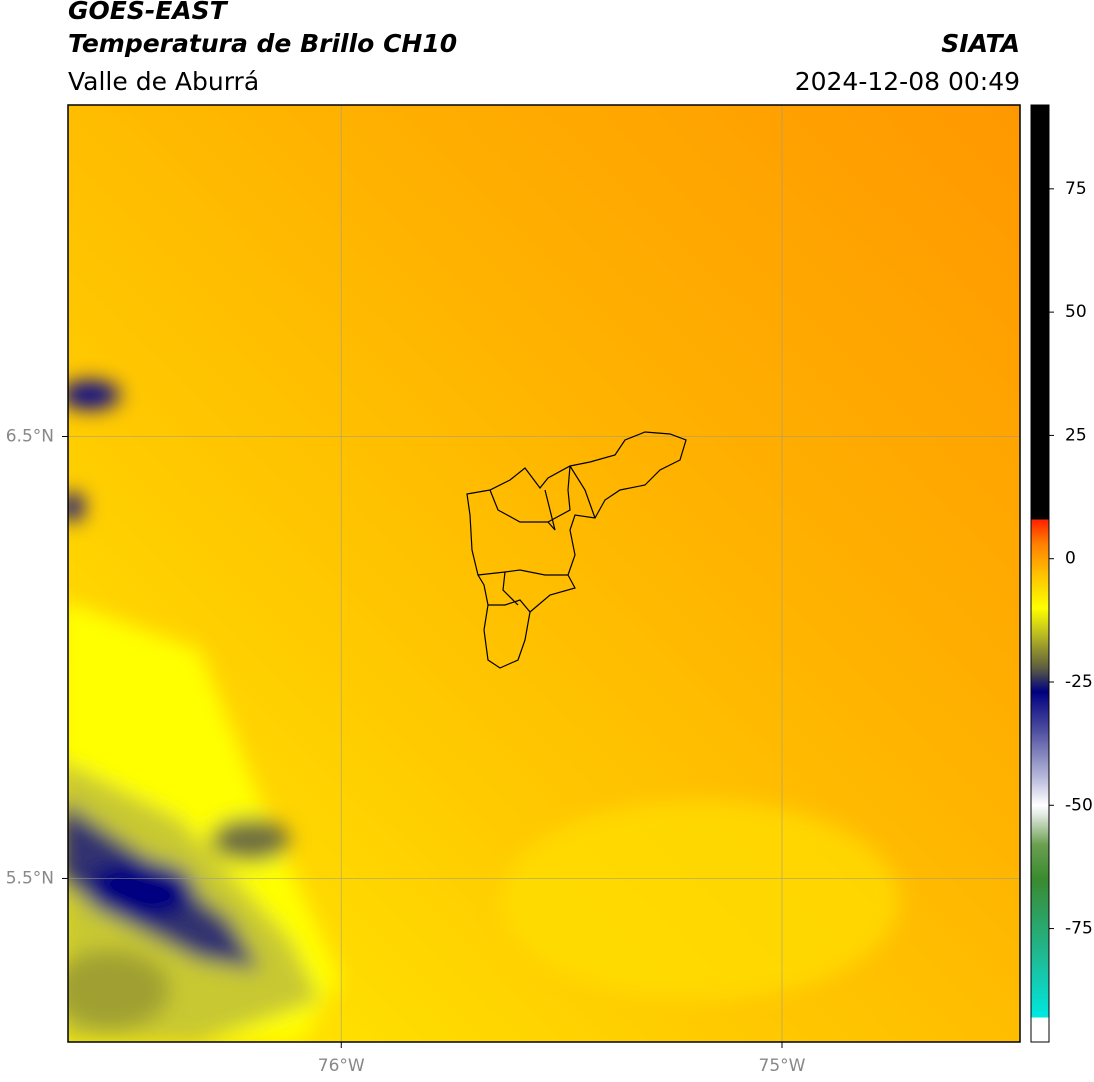 Image resolution: width=1094 pixels, height=1082 pixels. What do you see at coordinates (1040, 573) in the screenshot?
I see `colorbar-fill` at bounding box center [1040, 573].